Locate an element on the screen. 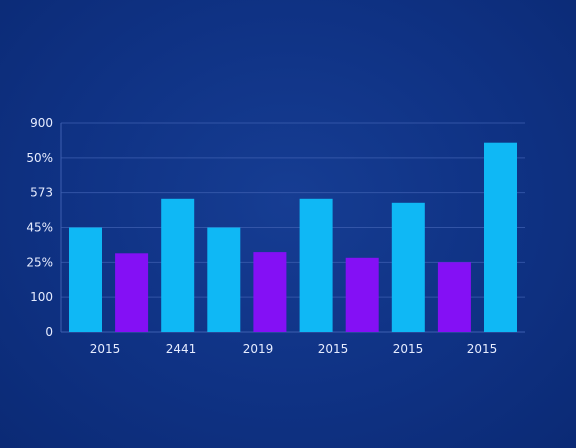 The width and height of the screenshot is (576, 448). x-tick-label: 2019 is located at coordinates (258, 349).